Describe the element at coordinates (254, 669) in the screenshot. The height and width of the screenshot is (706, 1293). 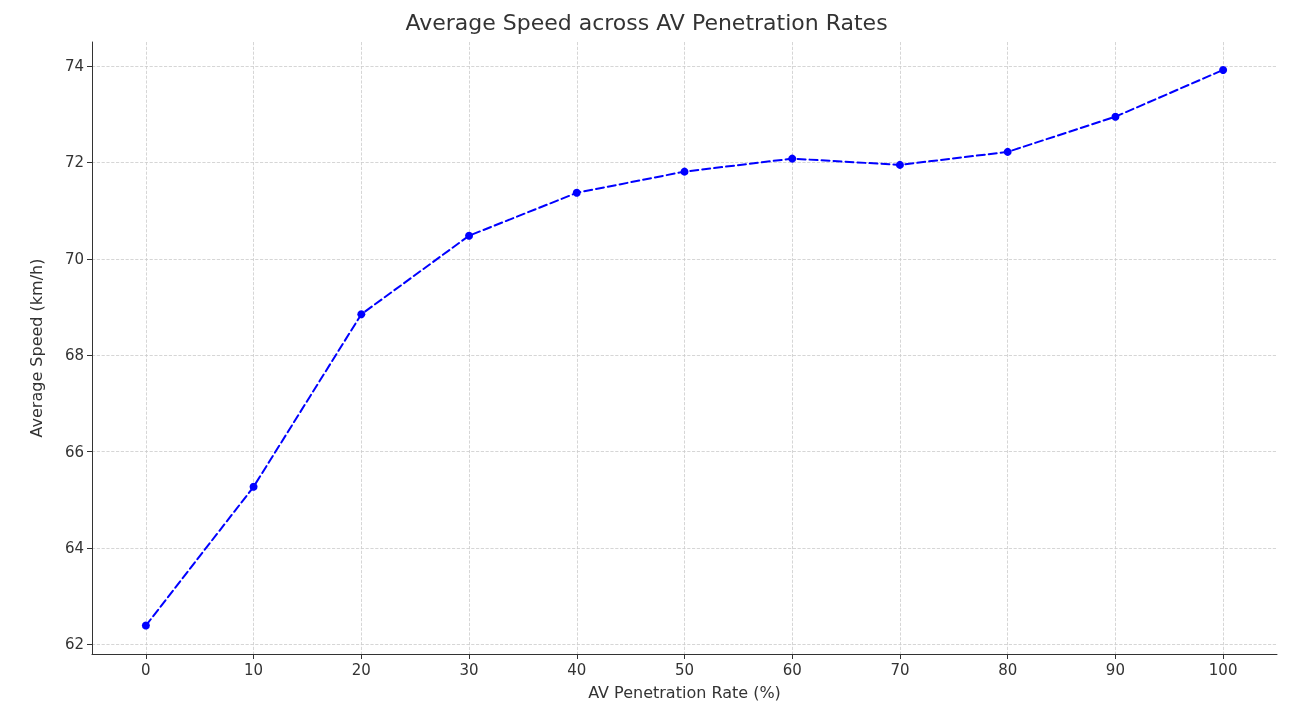
I see `x-tick-label: 10` at that location.